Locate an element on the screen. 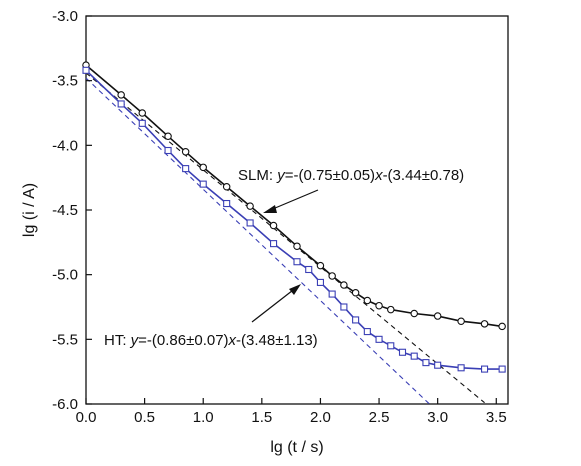  y-tick-label: -5.0 is located at coordinates (65, 275).